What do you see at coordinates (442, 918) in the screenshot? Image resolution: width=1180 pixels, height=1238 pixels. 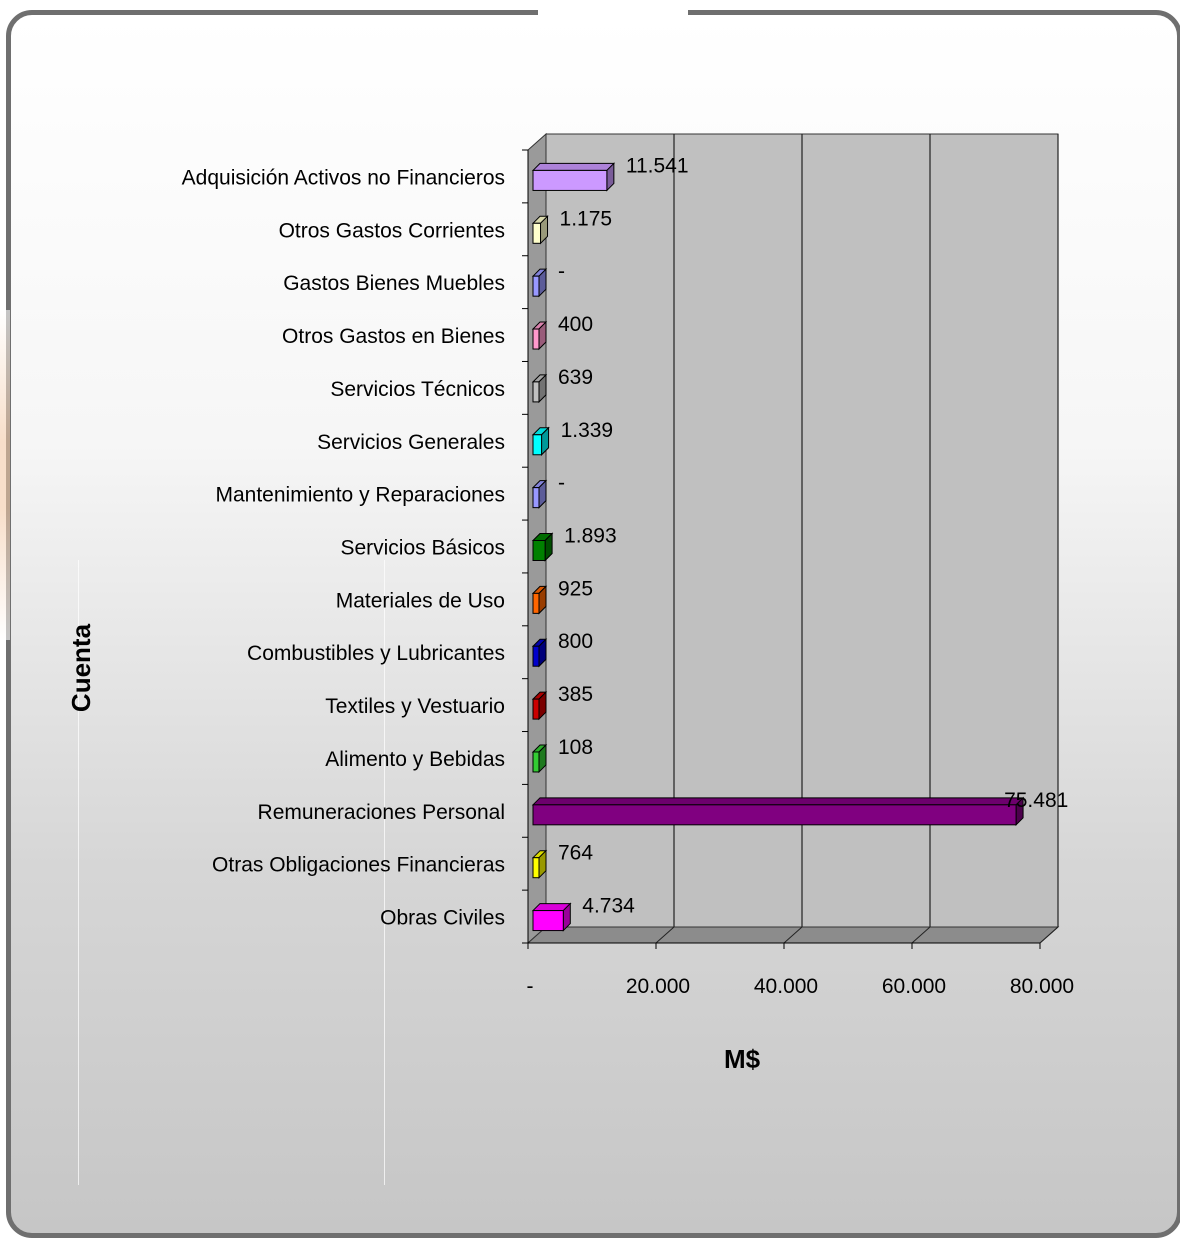 I see `category-label: Obras Civiles` at bounding box center [442, 918].